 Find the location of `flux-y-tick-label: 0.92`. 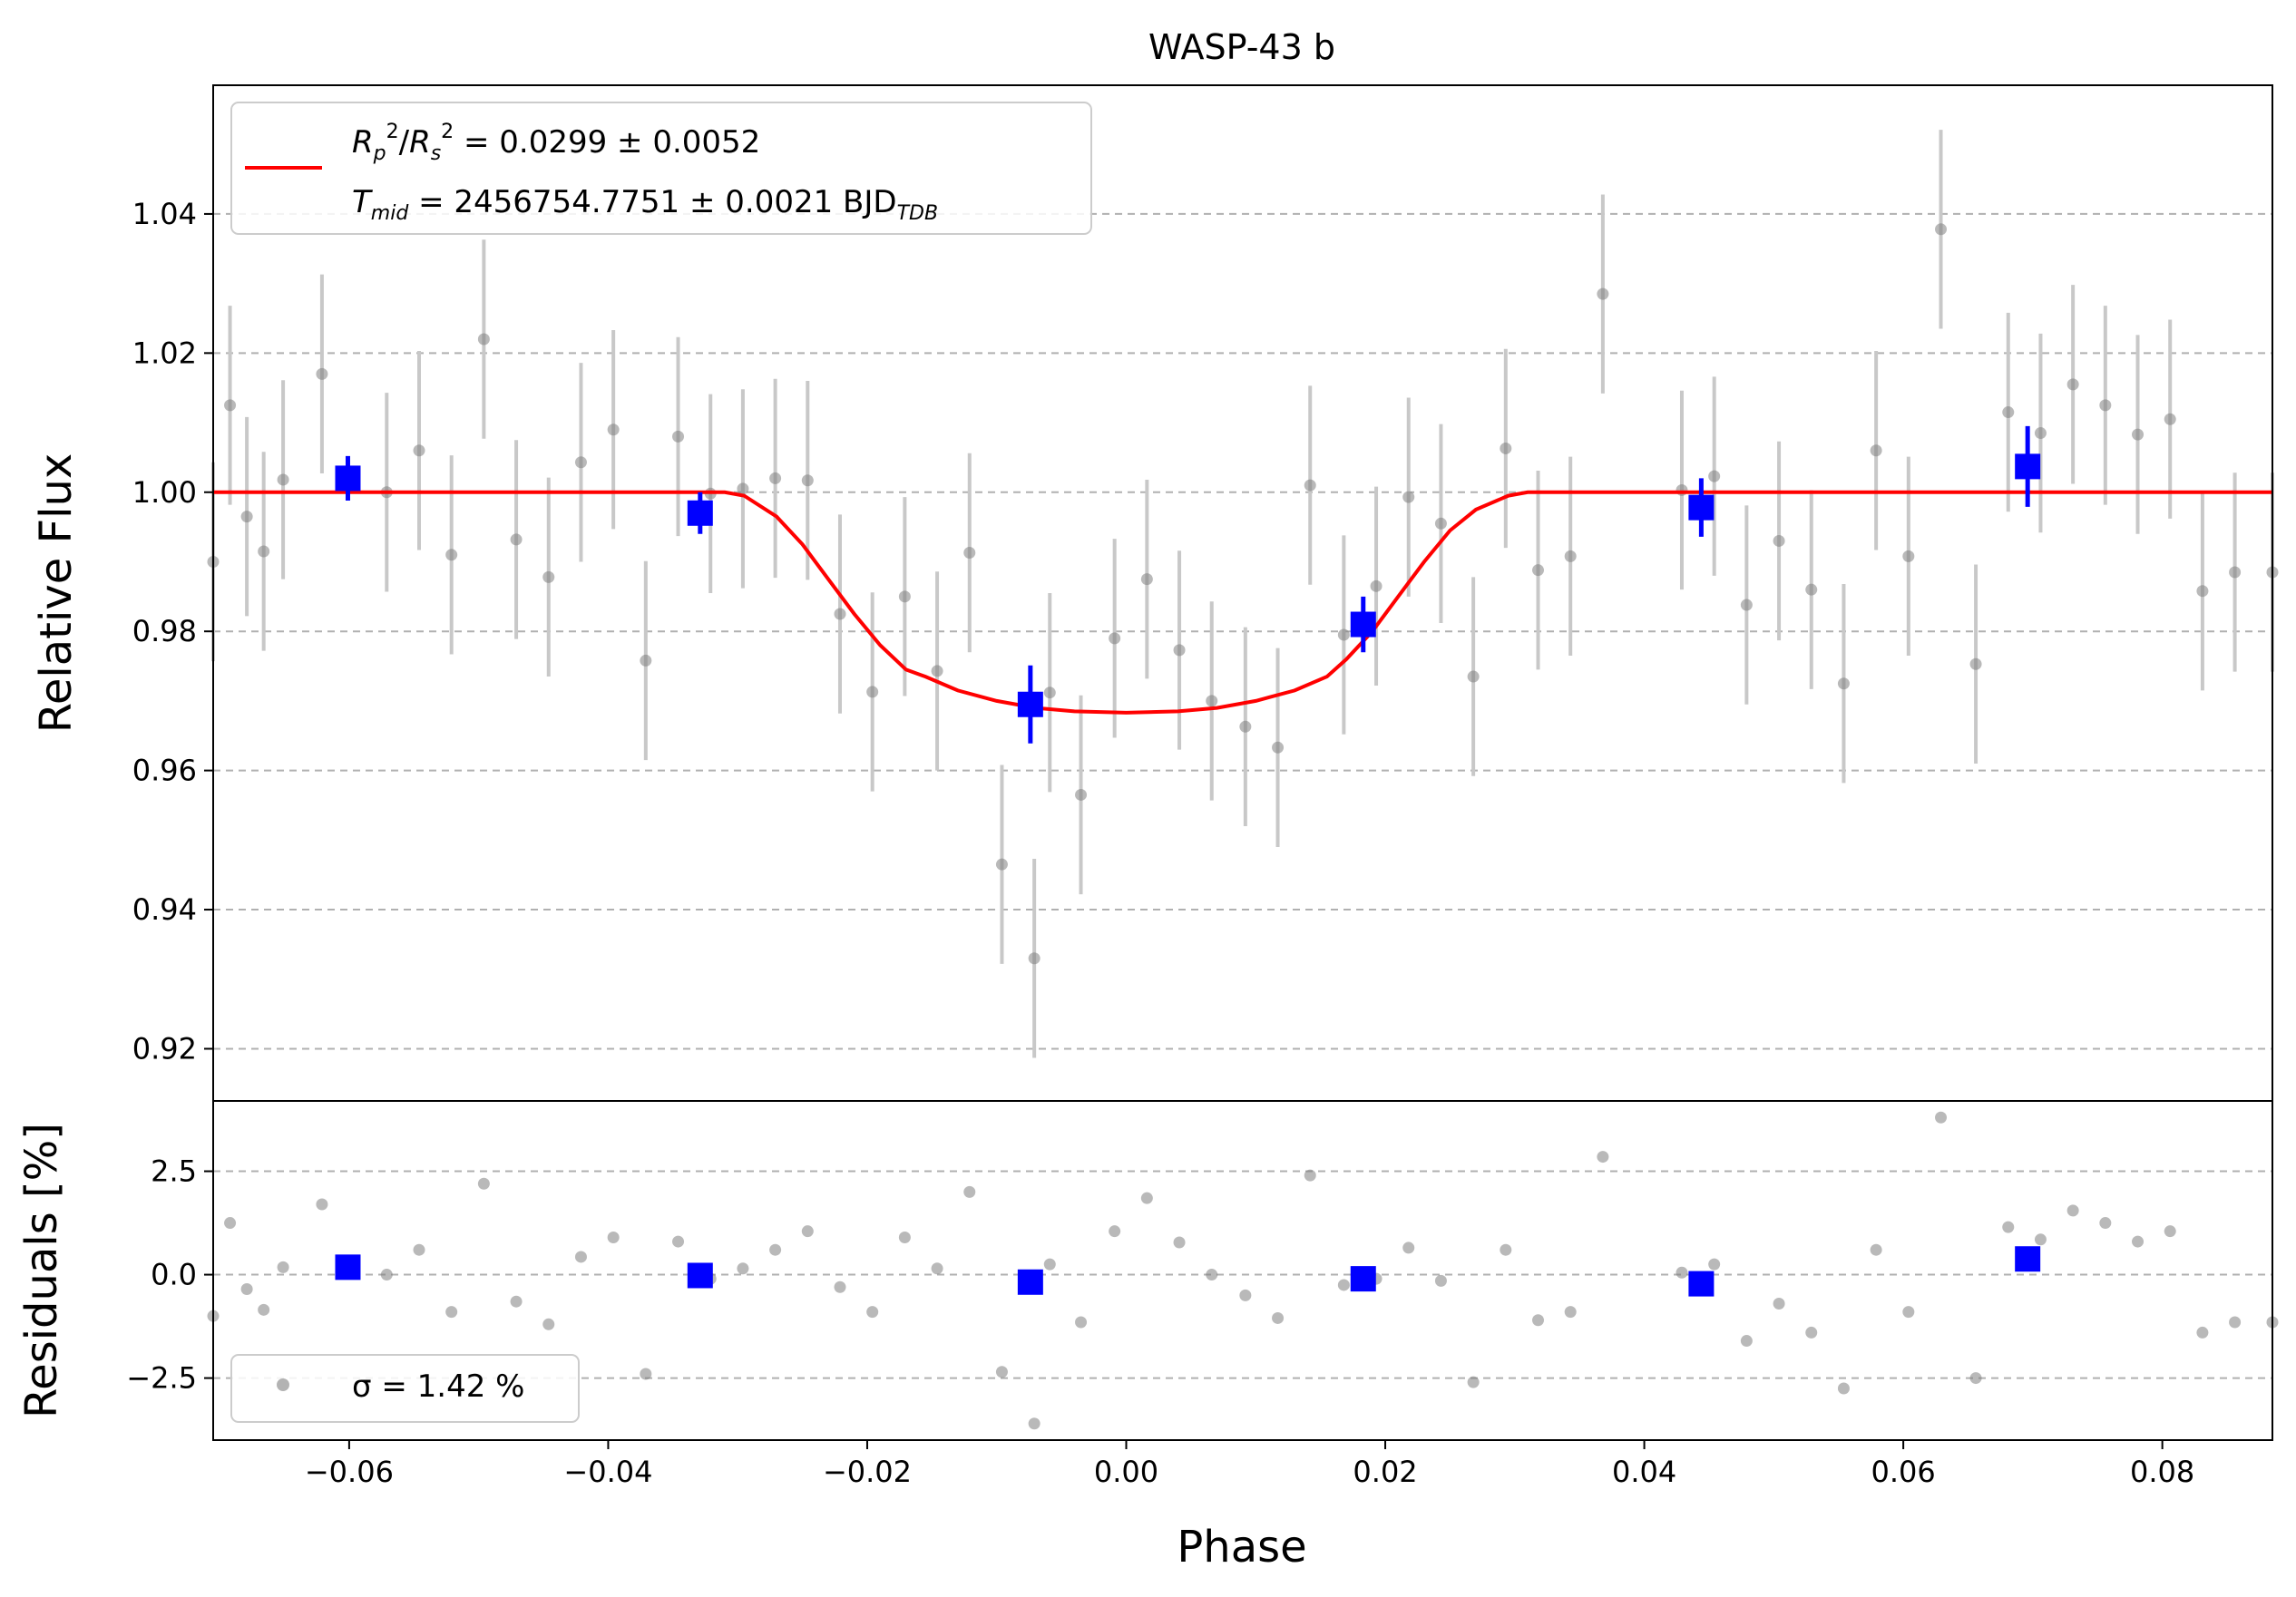

flux-y-tick-label: 0.92 is located at coordinates (164, 1048).